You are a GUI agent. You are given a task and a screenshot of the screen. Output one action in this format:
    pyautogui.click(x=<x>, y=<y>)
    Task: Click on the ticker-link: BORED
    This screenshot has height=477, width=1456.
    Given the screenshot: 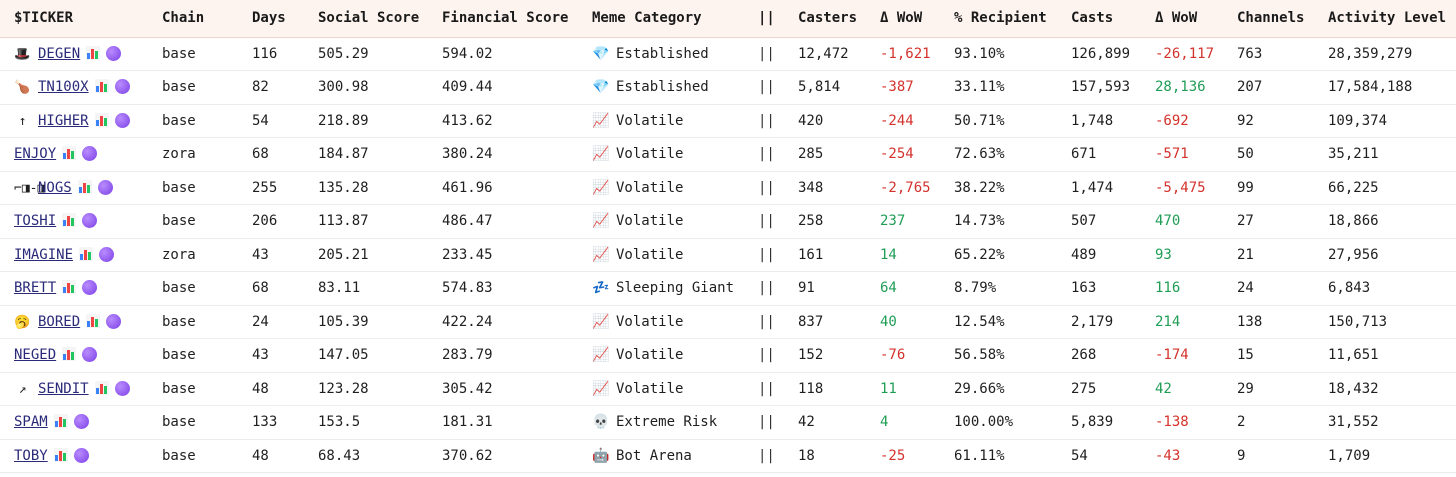 What is the action you would take?
    pyautogui.click(x=59, y=321)
    